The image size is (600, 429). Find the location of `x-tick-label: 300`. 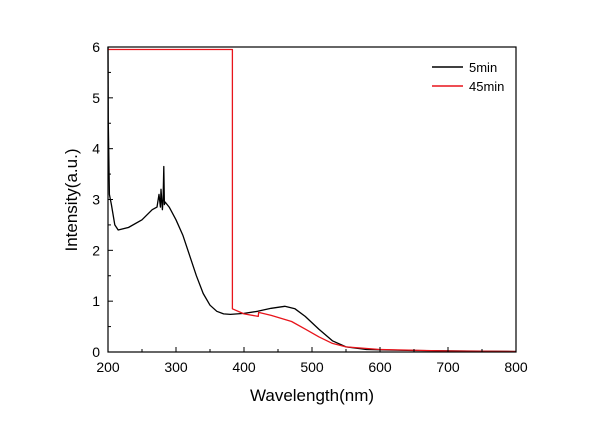

x-tick-label: 300 is located at coordinates (176, 367).